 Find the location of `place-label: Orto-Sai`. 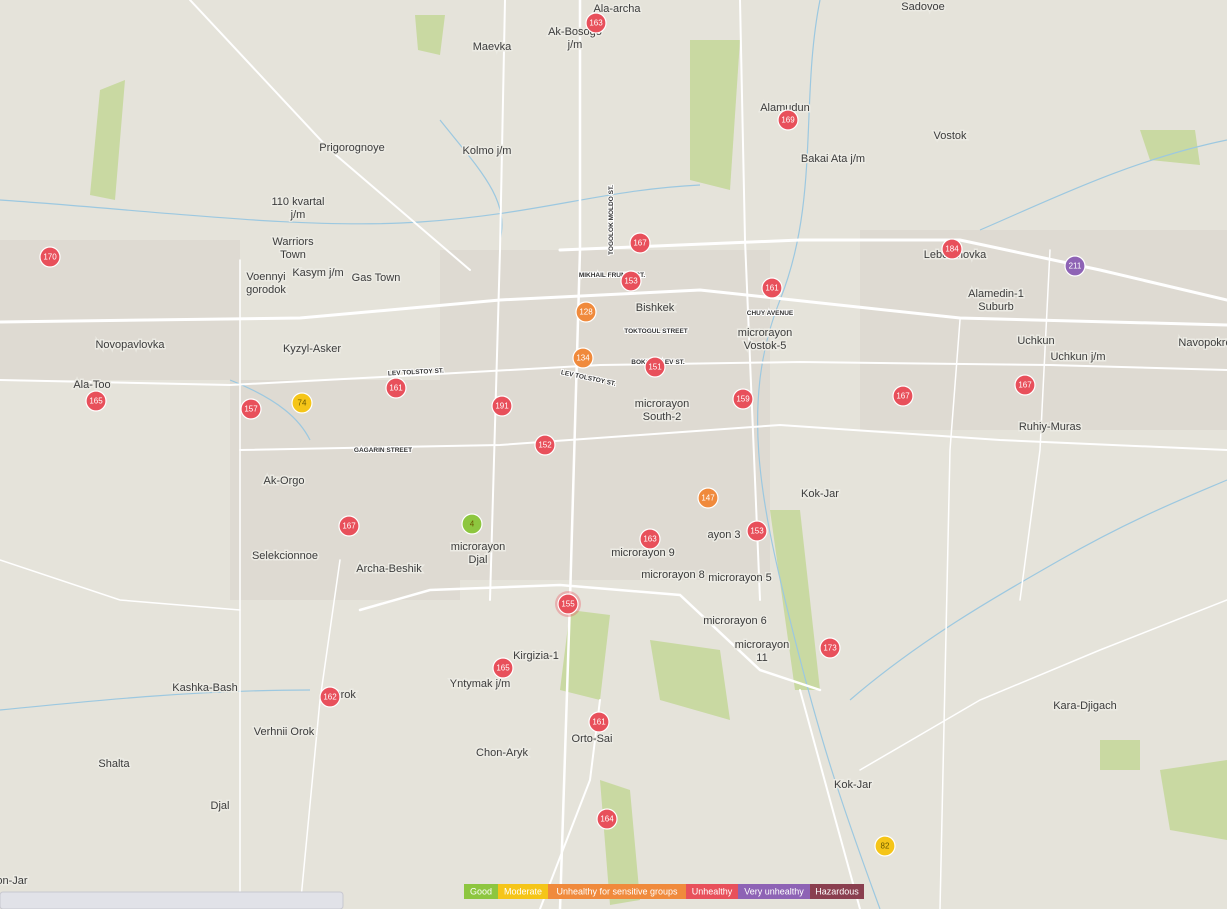

place-label: Orto-Sai is located at coordinates (592, 739).